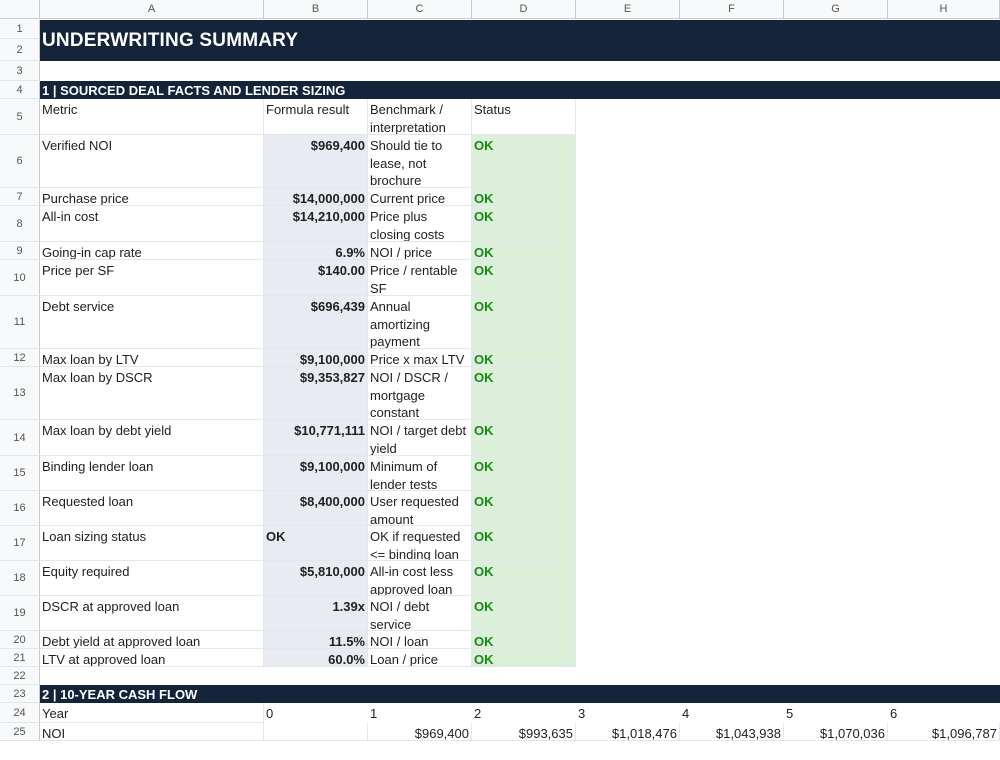  What do you see at coordinates (894, 713) in the screenshot?
I see `year-cell: 6` at bounding box center [894, 713].